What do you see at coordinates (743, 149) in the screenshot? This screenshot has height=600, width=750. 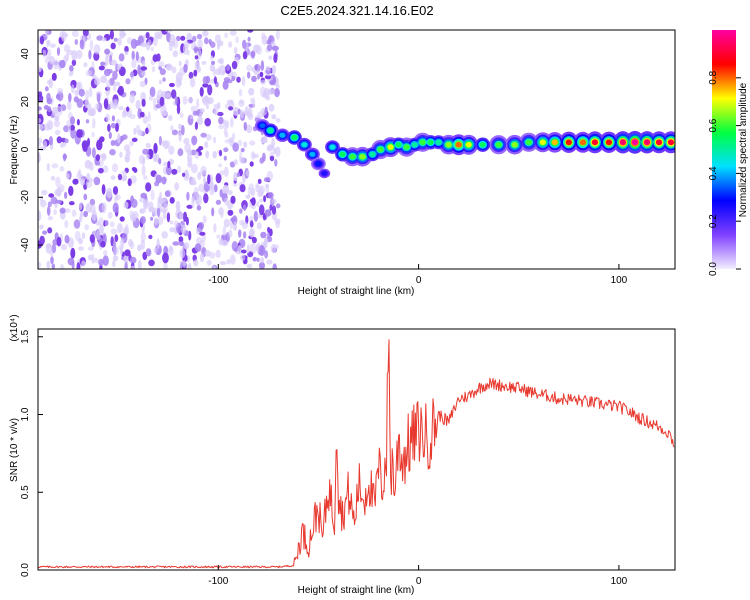 I see `colorbar-label: Normalized spectral amplitude` at bounding box center [743, 149].